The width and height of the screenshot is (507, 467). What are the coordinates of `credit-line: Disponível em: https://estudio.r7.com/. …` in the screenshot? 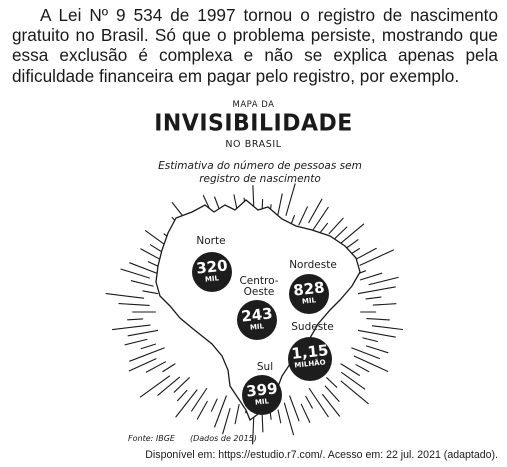 It's located at (321, 455).